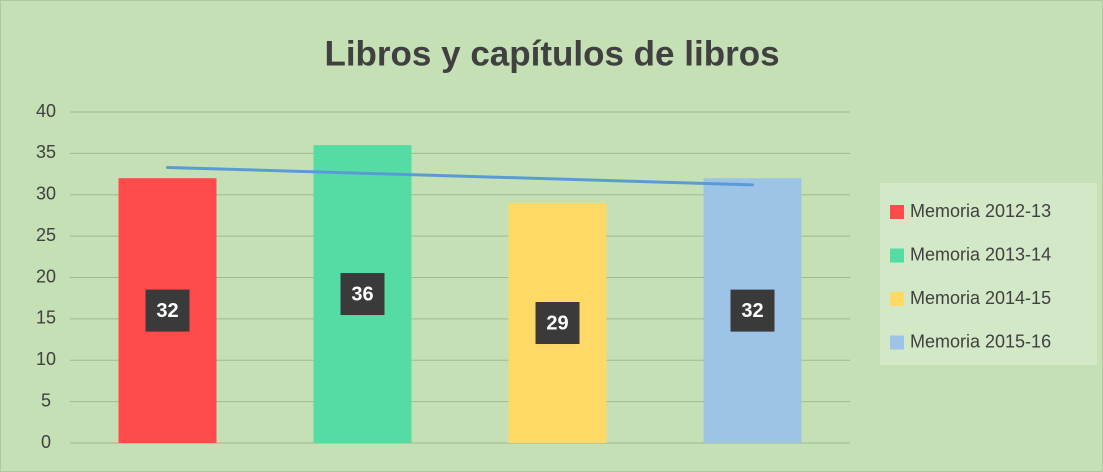 This screenshot has height=472, width=1103. What do you see at coordinates (46, 152) in the screenshot?
I see `y-tick-label: 35` at bounding box center [46, 152].